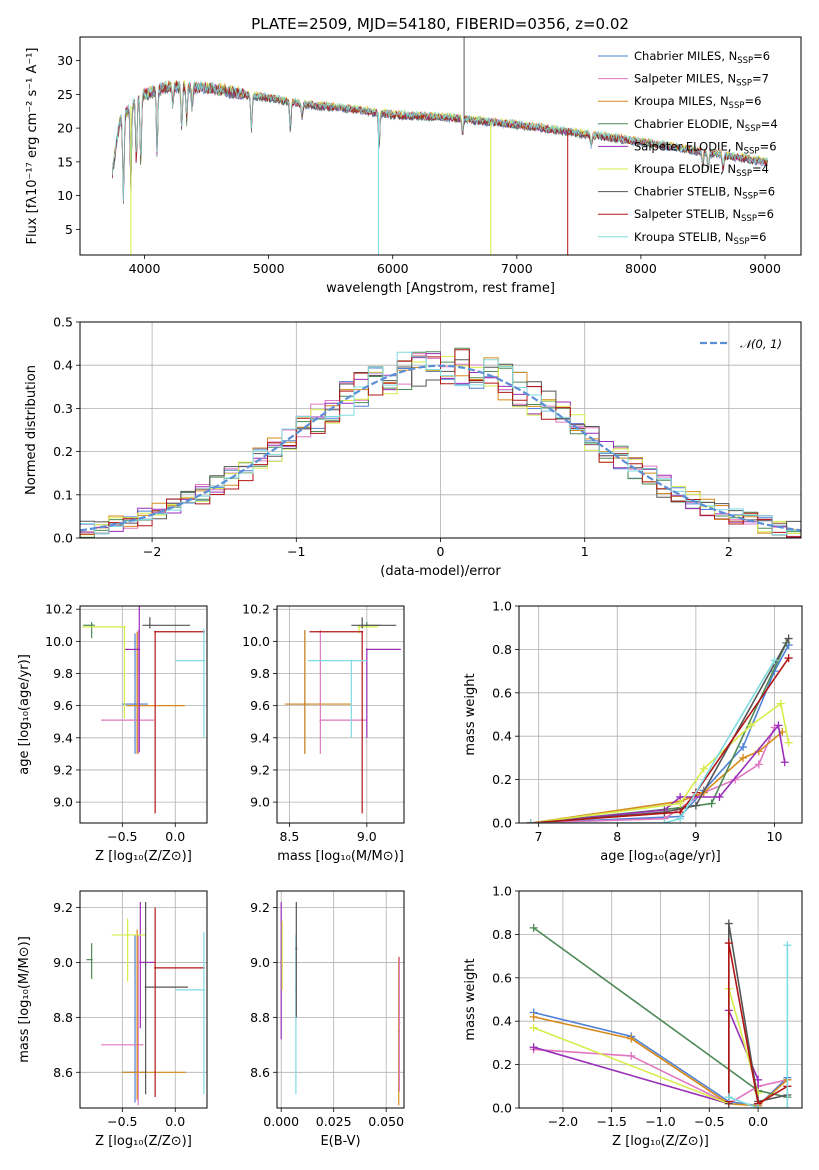 This screenshot has width=819, height=1170. Describe the element at coordinates (729, 551) in the screenshot. I see `x-tick-label: 2` at that location.